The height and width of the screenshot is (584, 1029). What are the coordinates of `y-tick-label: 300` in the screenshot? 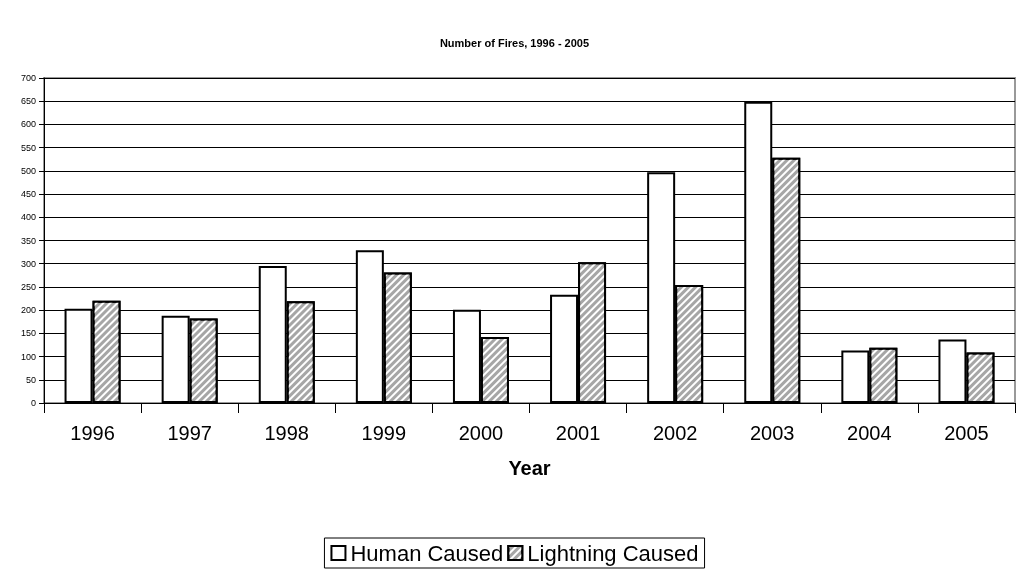 It's located at (28, 263).